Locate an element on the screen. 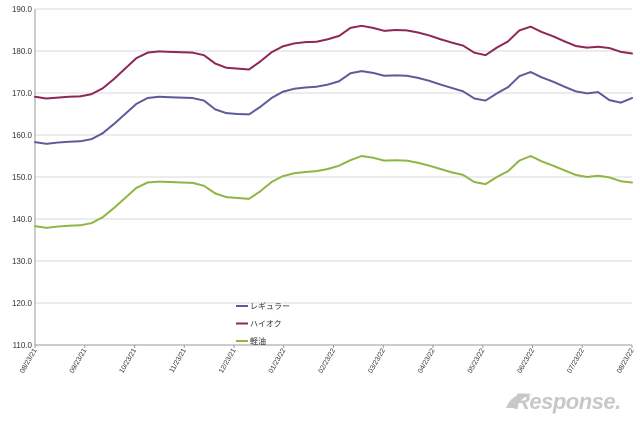  legend-item: 軽油 is located at coordinates (251, 341).